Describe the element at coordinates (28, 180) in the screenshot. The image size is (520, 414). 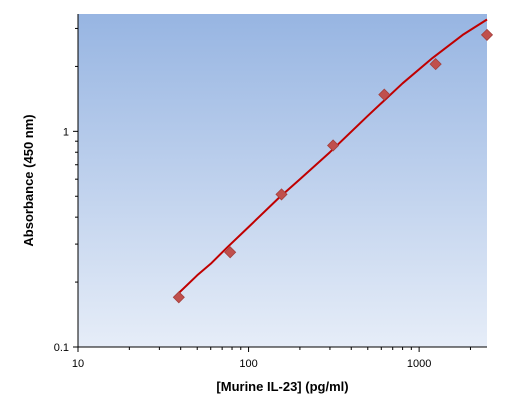
I see `y-axis-title: Absorbance (450 nm)` at that location.